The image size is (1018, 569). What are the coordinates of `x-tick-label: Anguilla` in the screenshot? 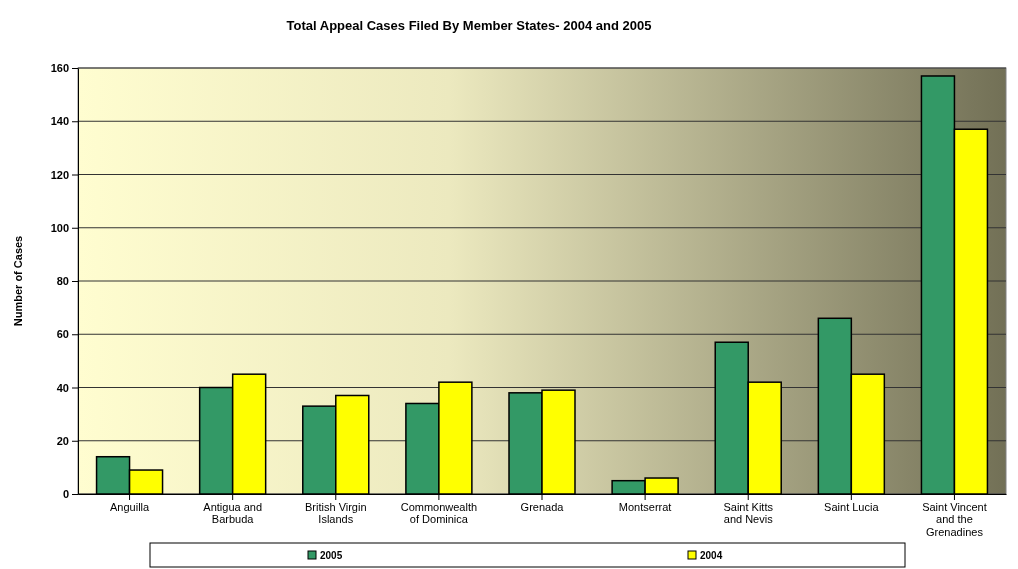 It's located at (130, 506).